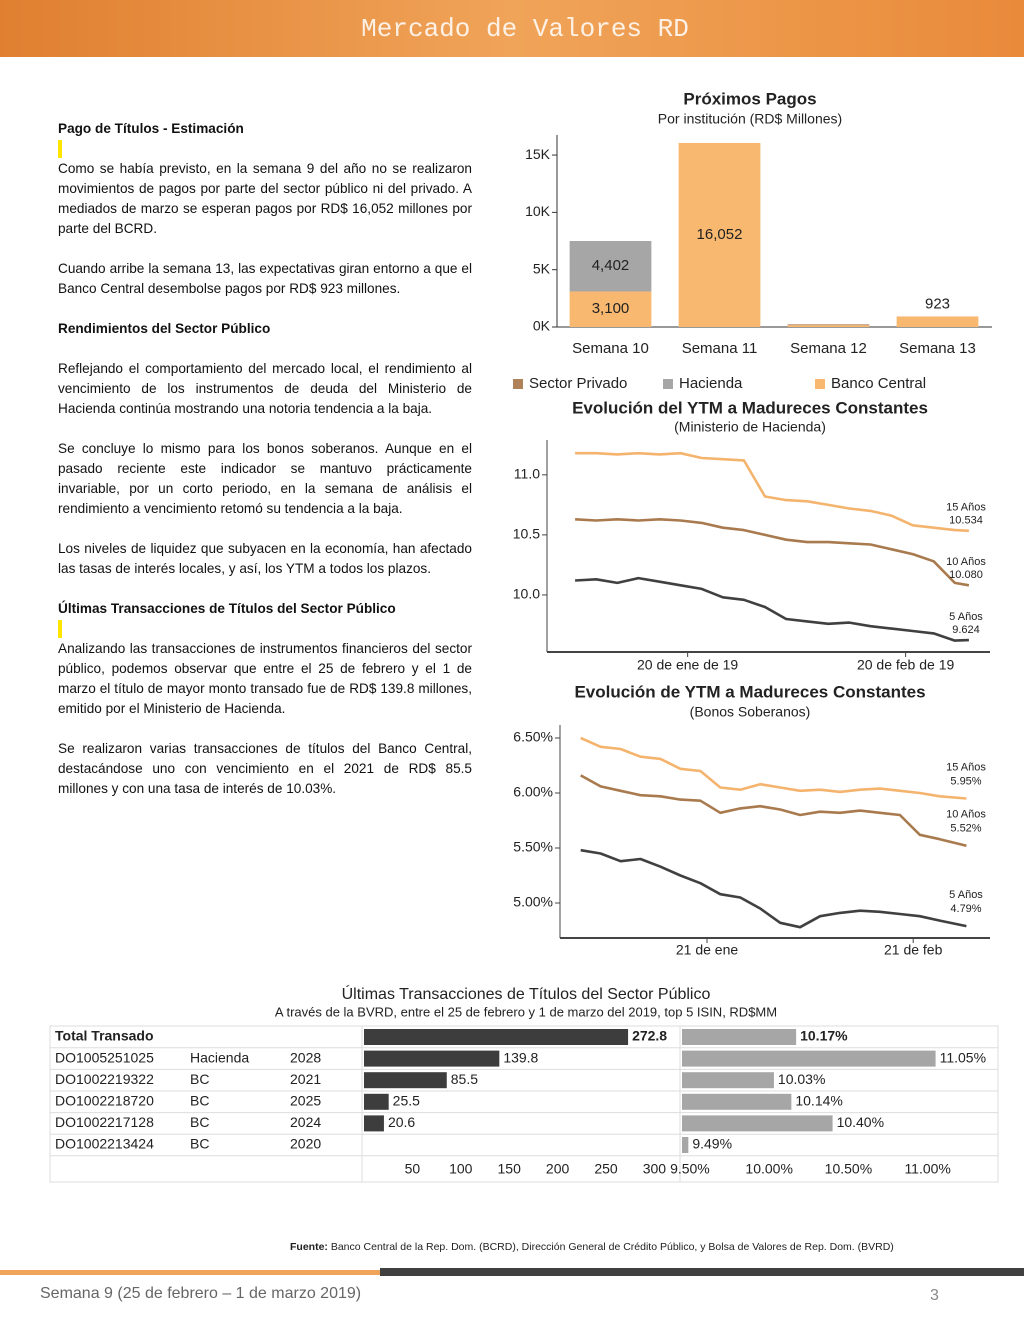 This screenshot has width=1024, height=1325. I want to click on data-label: 3,100, so click(611, 308).